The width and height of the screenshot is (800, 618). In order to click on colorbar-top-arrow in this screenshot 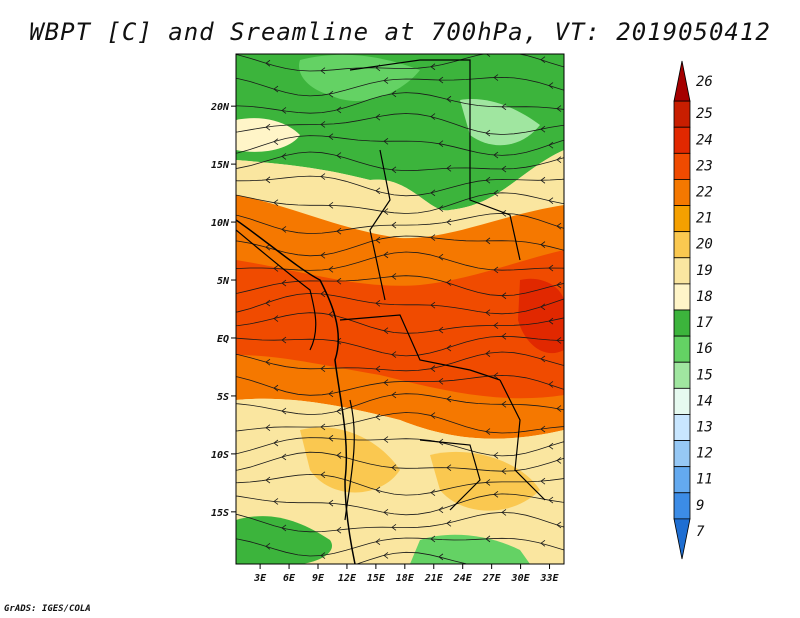, I will do `click(682, 81)`.